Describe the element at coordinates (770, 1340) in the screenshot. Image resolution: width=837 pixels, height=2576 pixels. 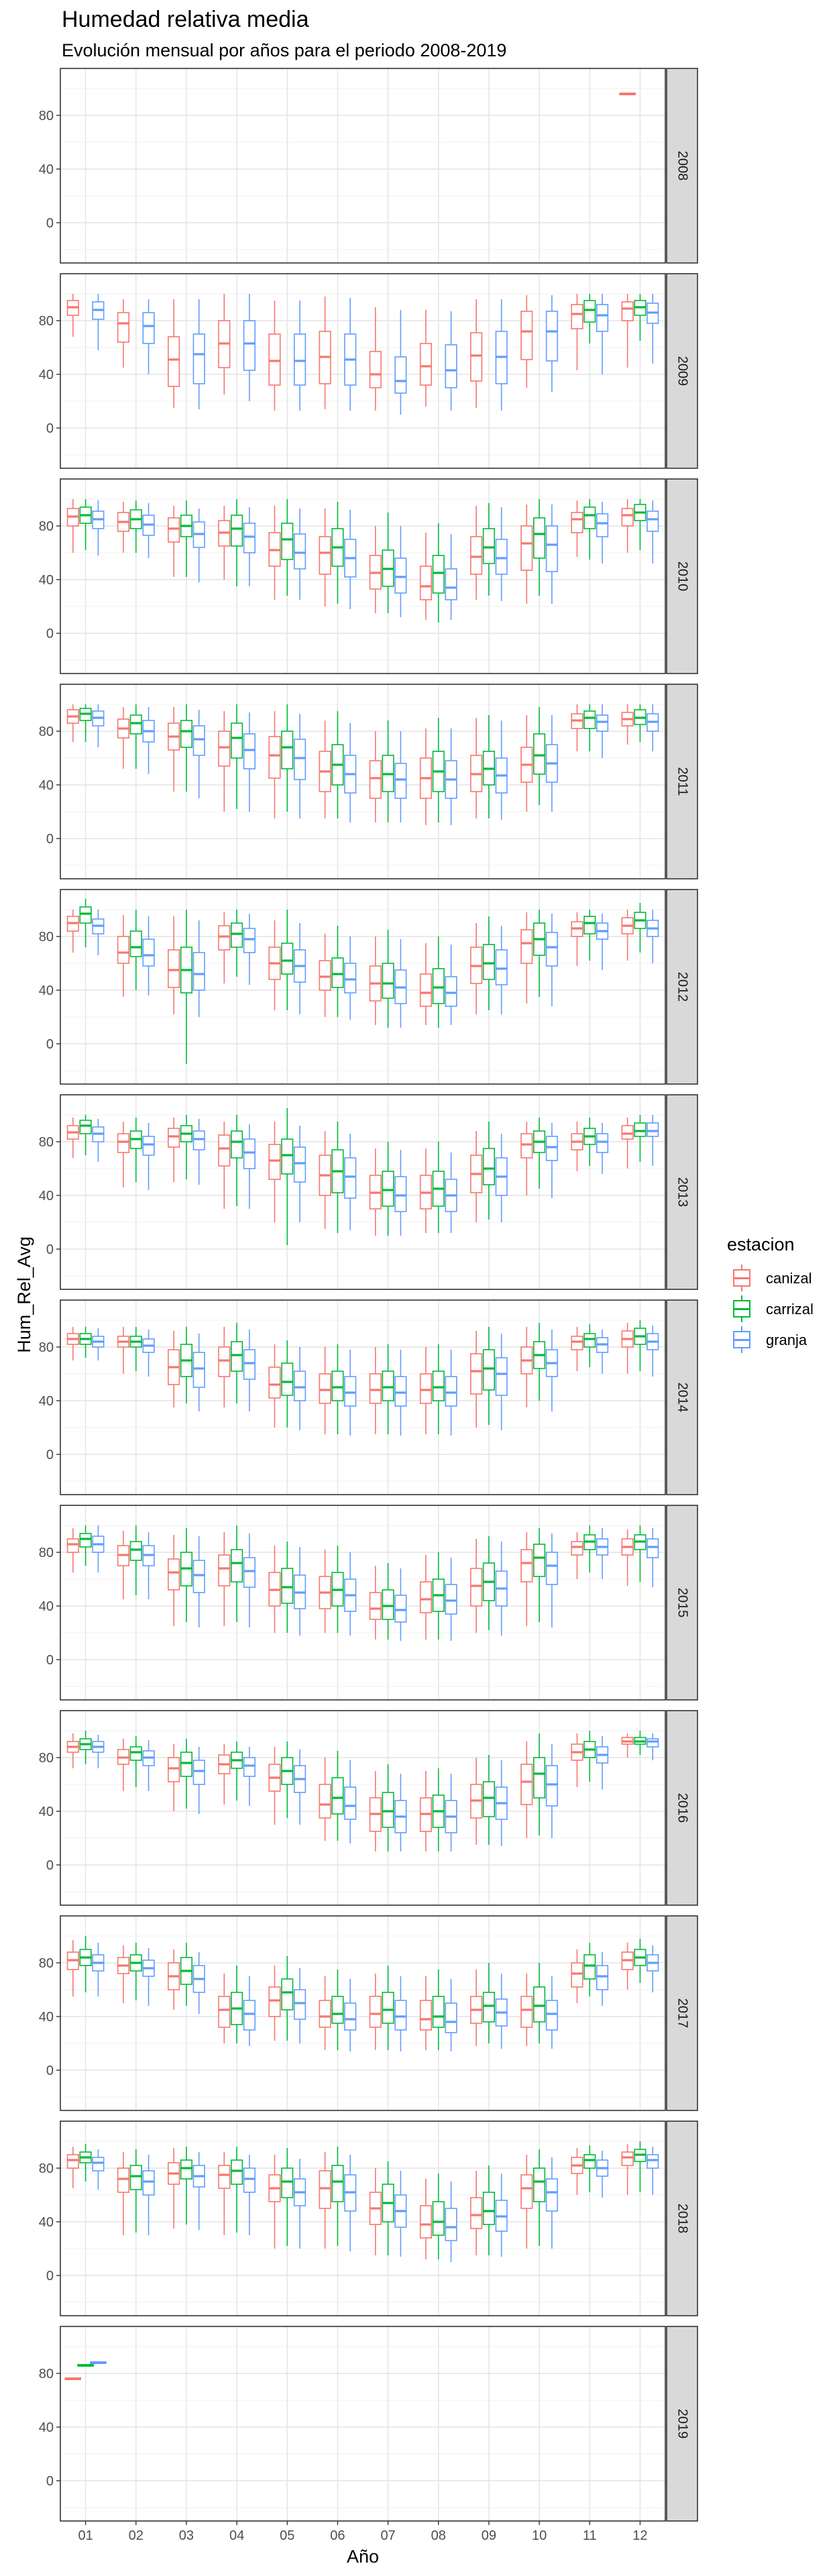
I see `legend-item-granja: granja` at that location.